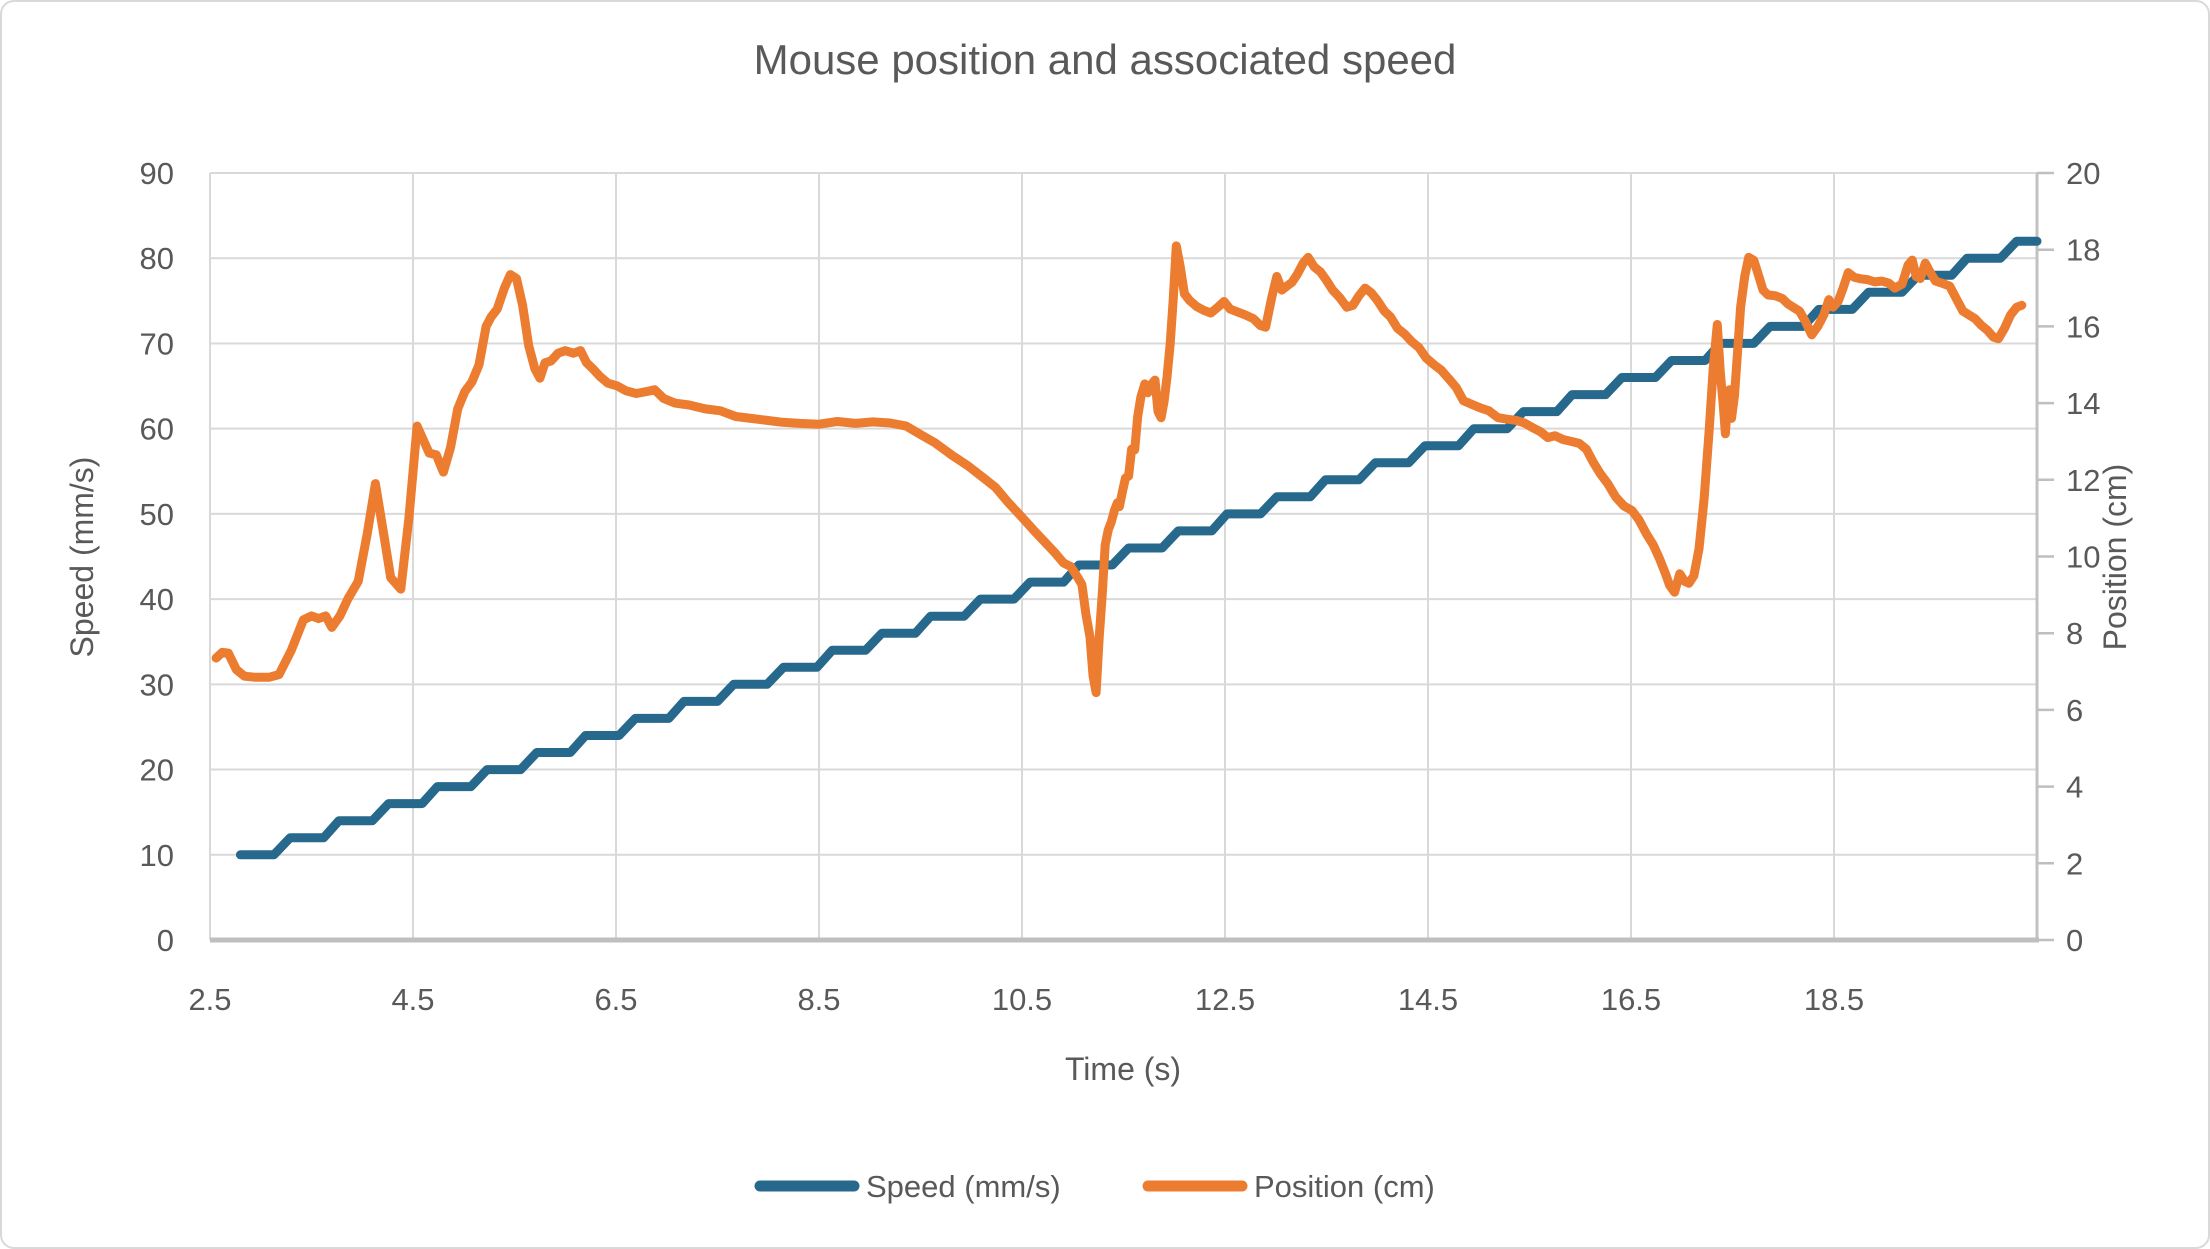 The image size is (2210, 1249). I want to click on left-axis-tick-label: 60, so click(157, 429).